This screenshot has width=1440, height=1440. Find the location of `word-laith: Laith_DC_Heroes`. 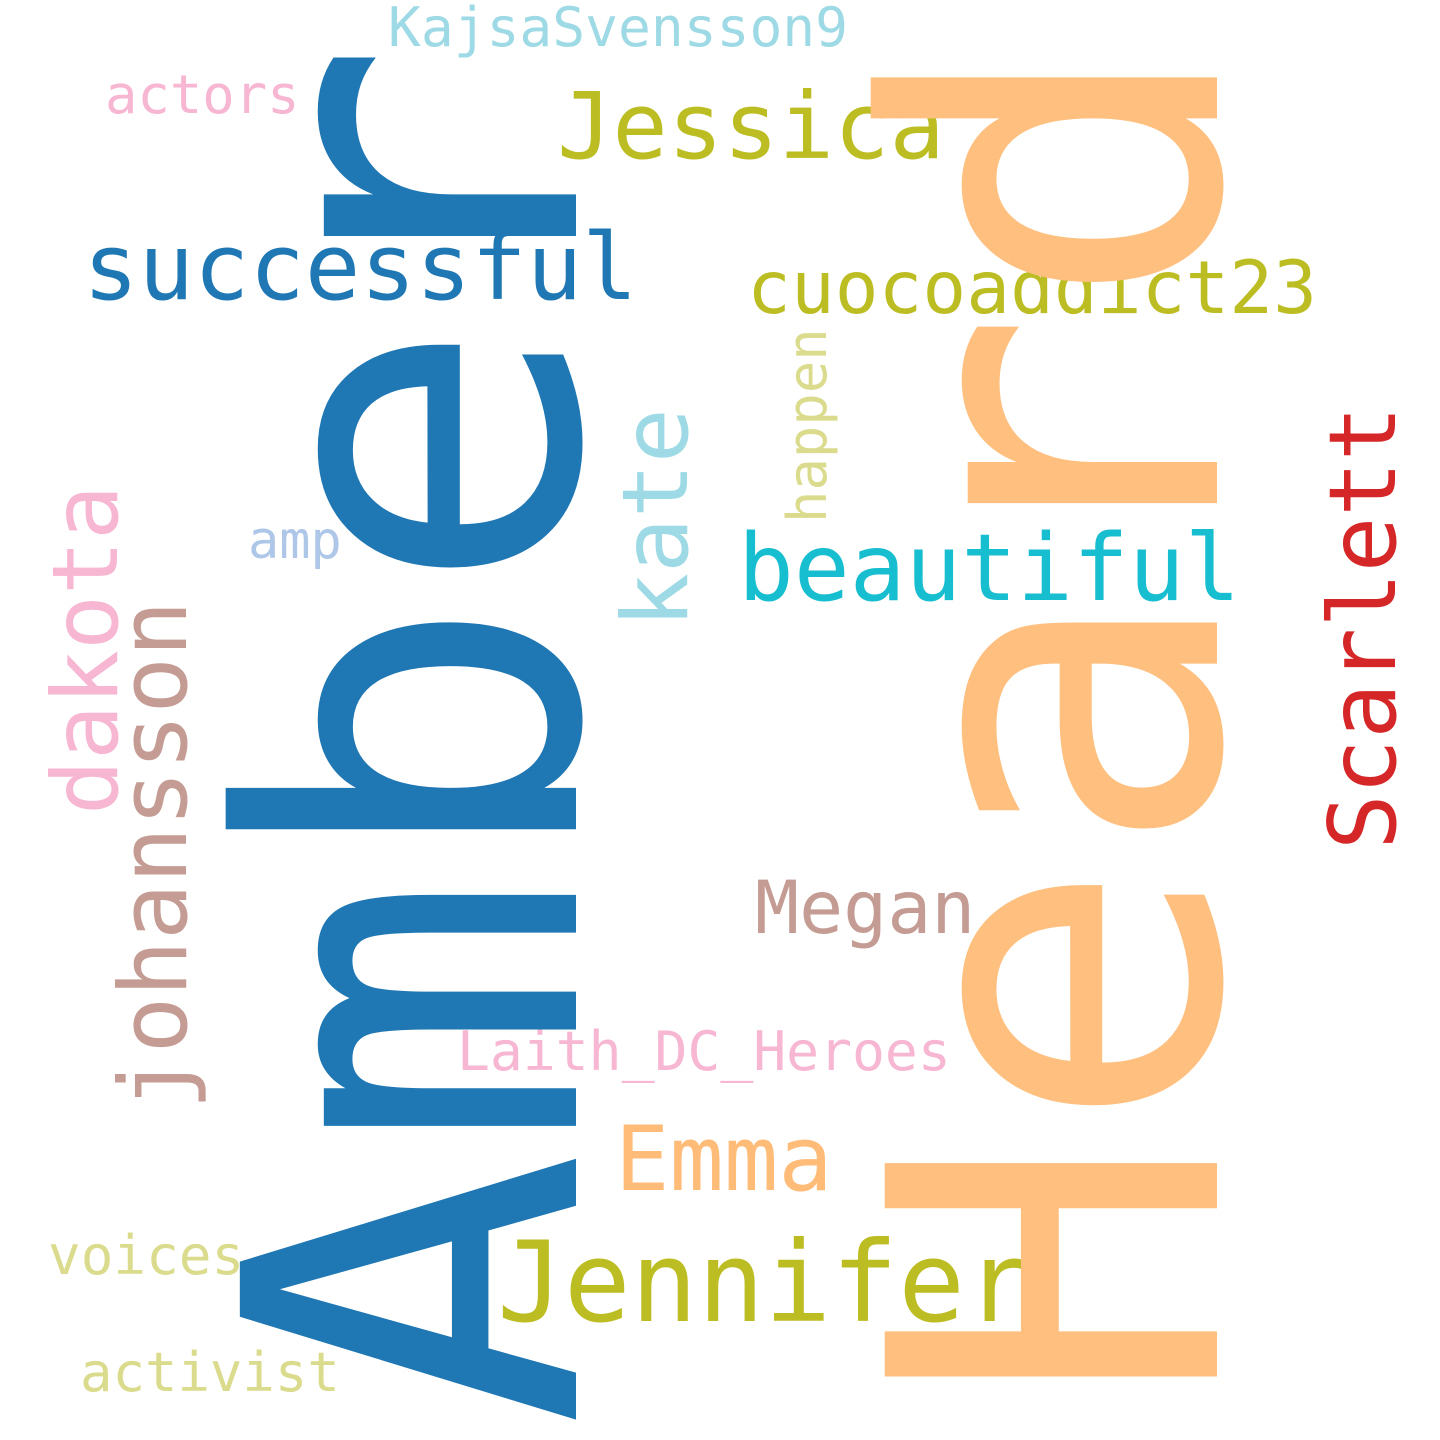

word-laith: Laith_DC_Heroes is located at coordinates (704, 1050).